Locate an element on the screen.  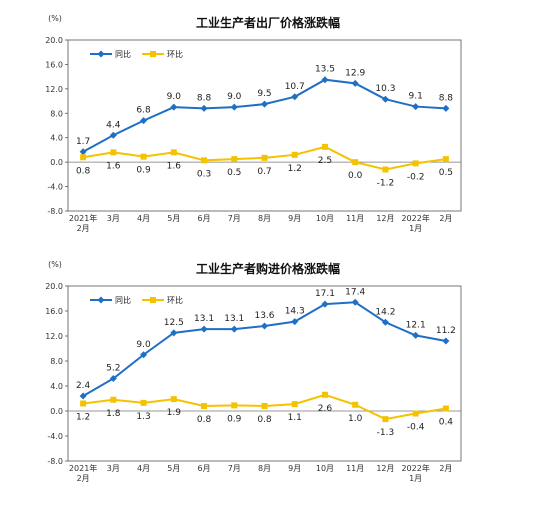
data-label-yoy: 14.3 is located at coordinates (295, 312).